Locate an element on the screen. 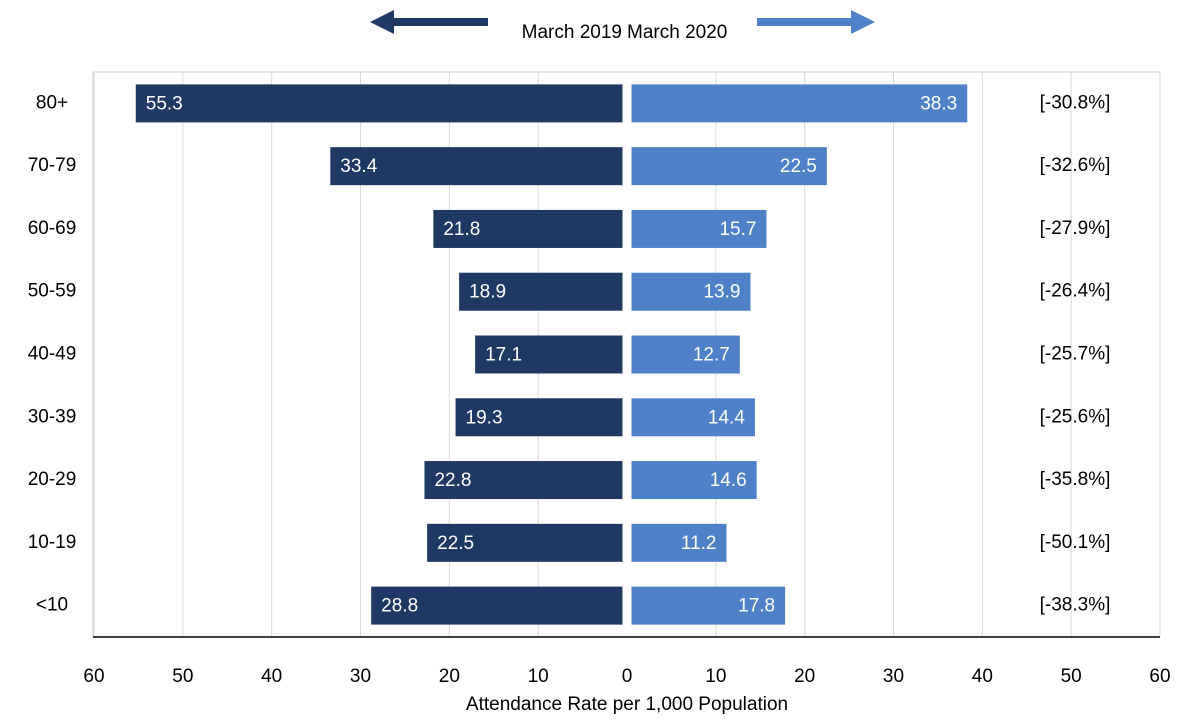 The image size is (1188, 719). change-annotation: [-50.1%] is located at coordinates (1075, 542).